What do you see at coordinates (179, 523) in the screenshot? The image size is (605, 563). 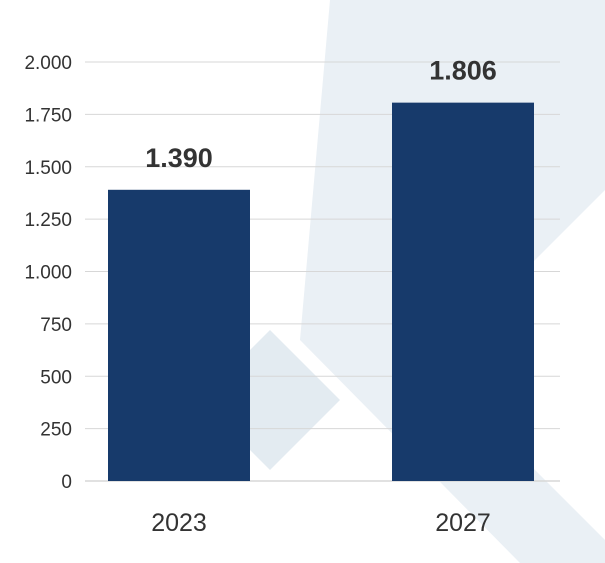 I see `x-tick-label: 2023` at bounding box center [179, 523].